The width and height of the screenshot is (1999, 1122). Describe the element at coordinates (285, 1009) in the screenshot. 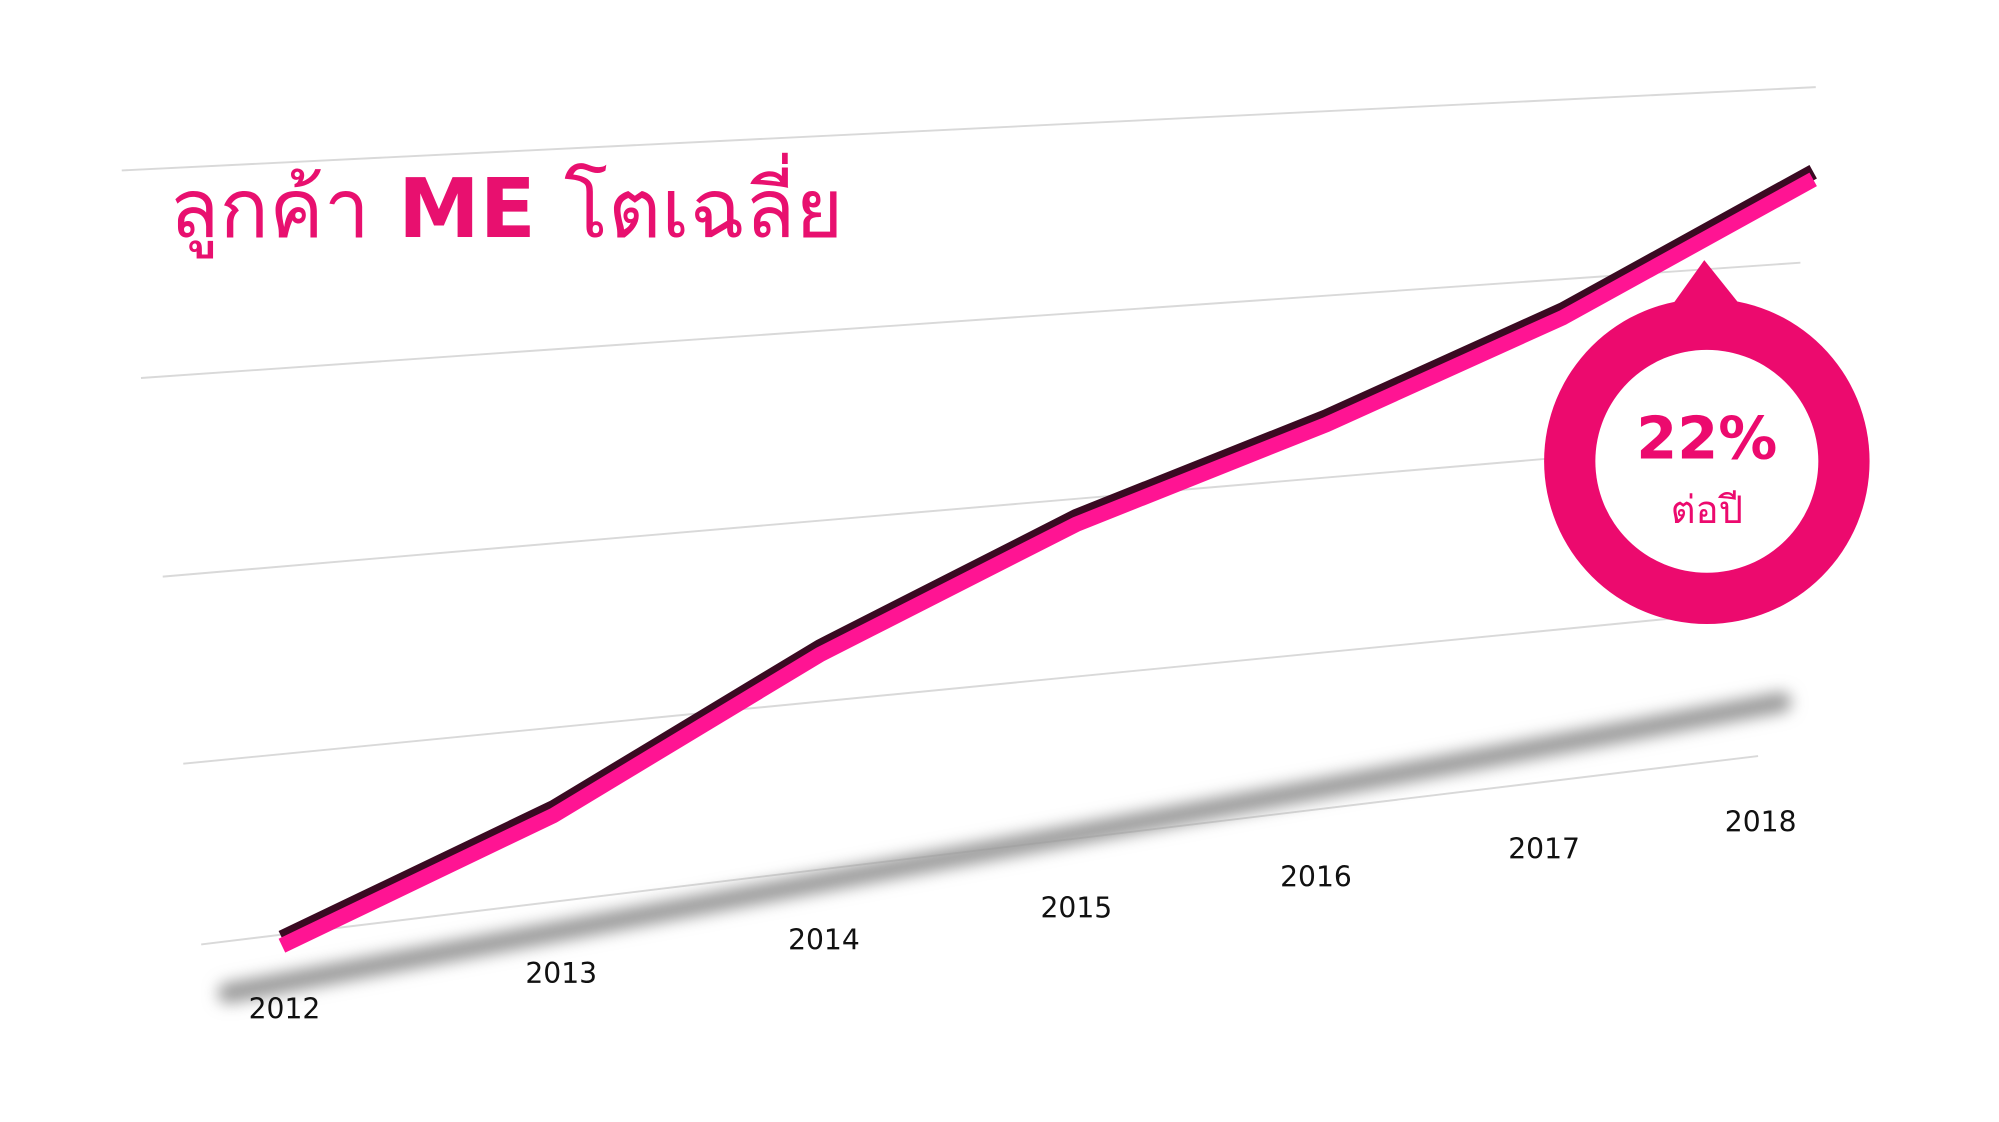

I see `x-tick-label: 2012` at that location.